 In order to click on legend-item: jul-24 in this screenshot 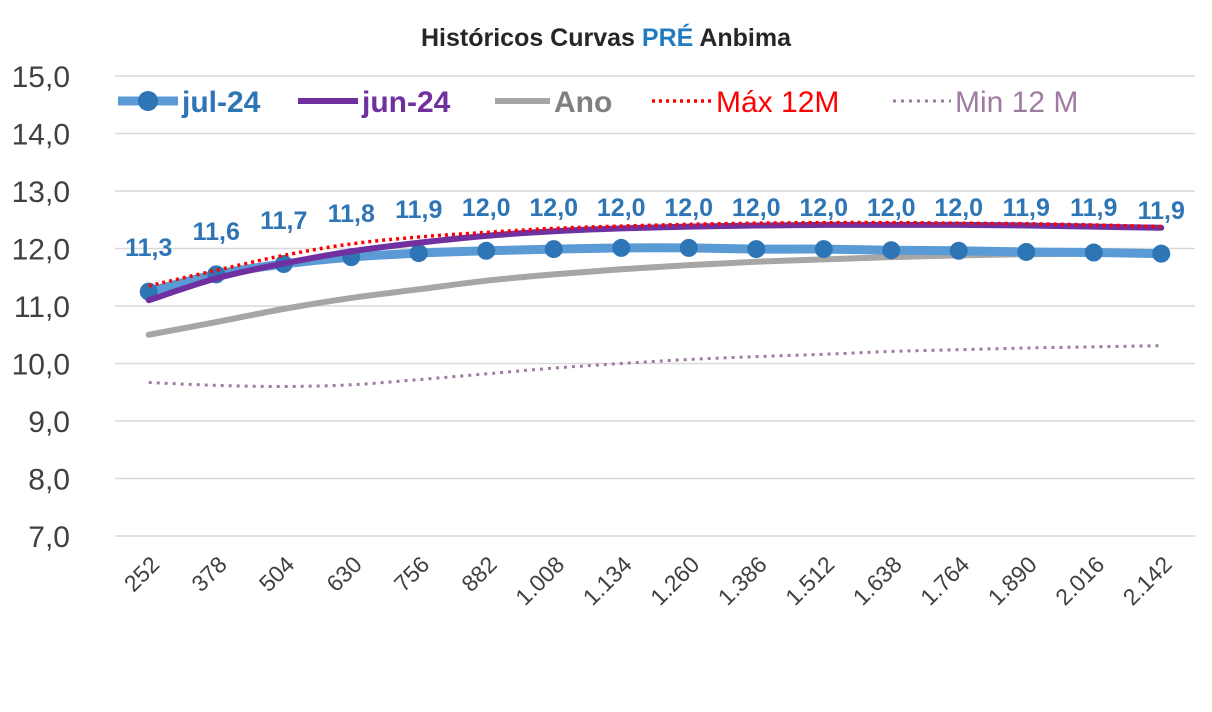, I will do `click(189, 102)`.